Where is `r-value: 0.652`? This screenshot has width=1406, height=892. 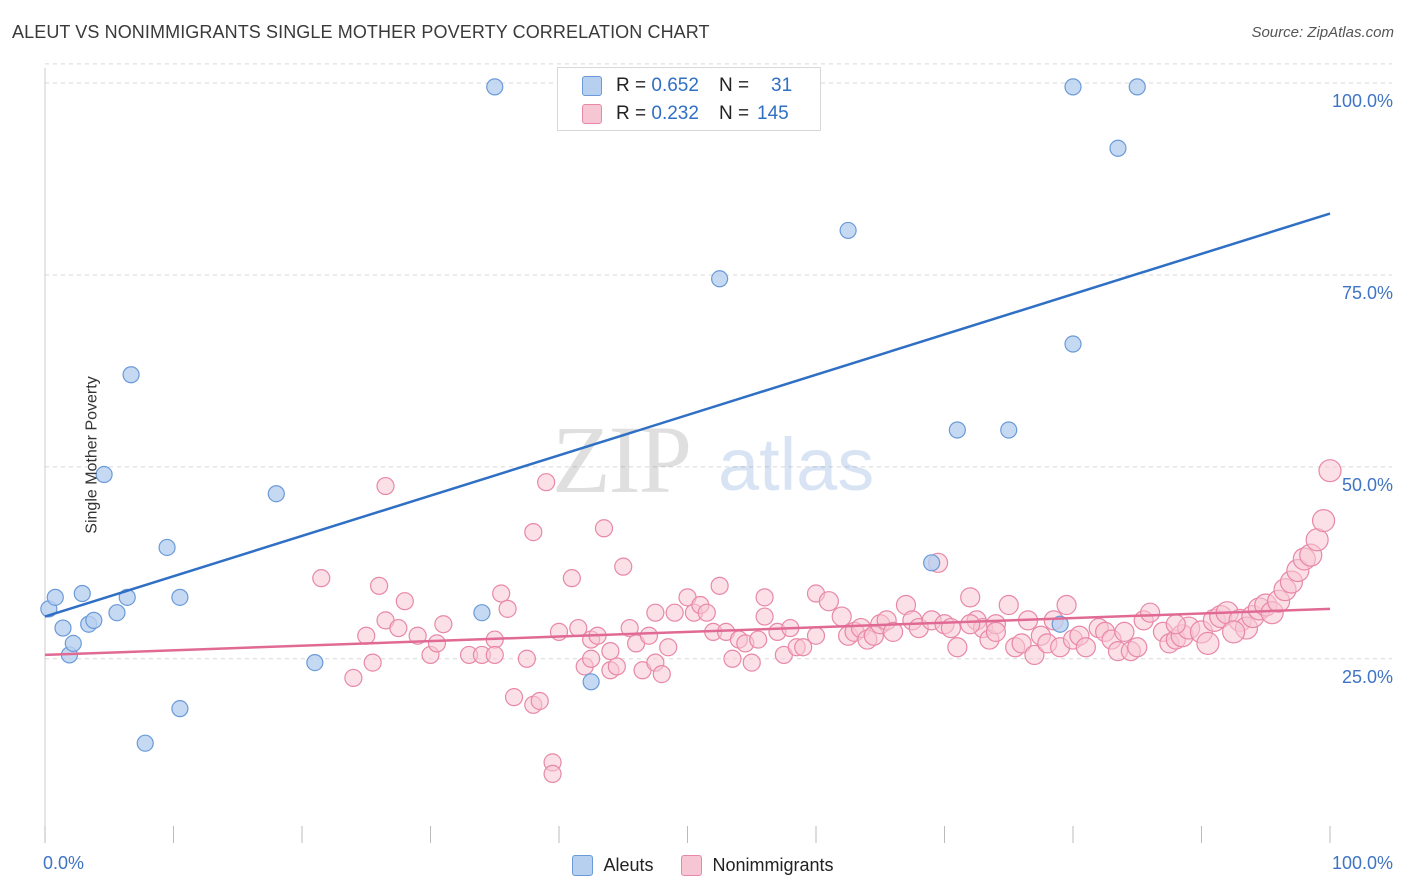 r-value: 0.652 is located at coordinates (675, 85).